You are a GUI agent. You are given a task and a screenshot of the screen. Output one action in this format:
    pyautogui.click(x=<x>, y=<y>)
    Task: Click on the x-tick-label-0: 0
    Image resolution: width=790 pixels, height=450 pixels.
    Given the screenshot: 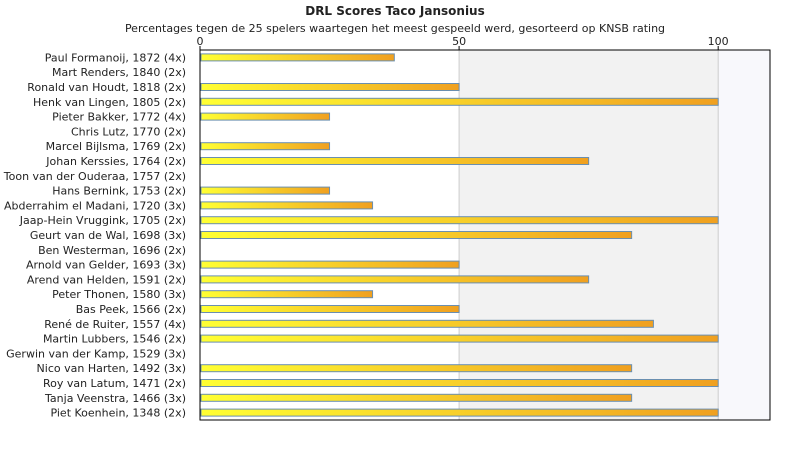 What is the action you would take?
    pyautogui.click(x=200, y=41)
    